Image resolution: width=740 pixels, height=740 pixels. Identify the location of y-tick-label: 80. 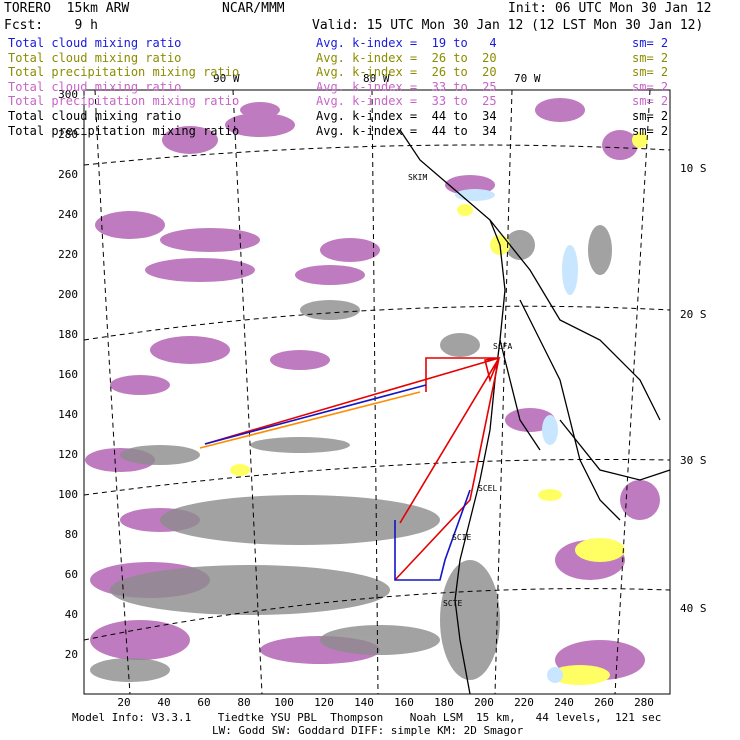
(71, 534).